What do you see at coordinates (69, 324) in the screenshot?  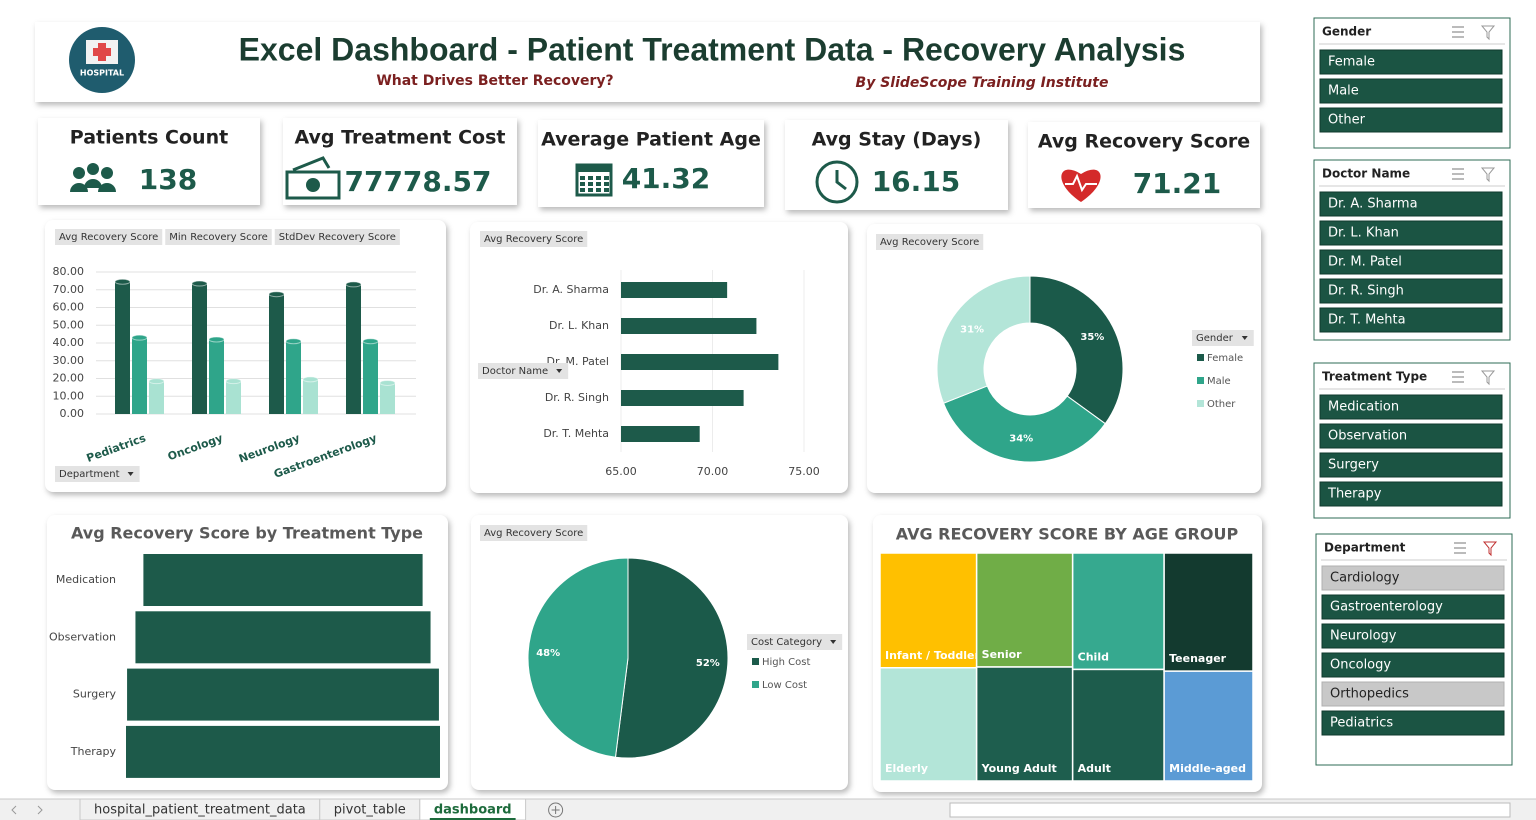 I see `y-tick-label: 50.00` at bounding box center [69, 324].